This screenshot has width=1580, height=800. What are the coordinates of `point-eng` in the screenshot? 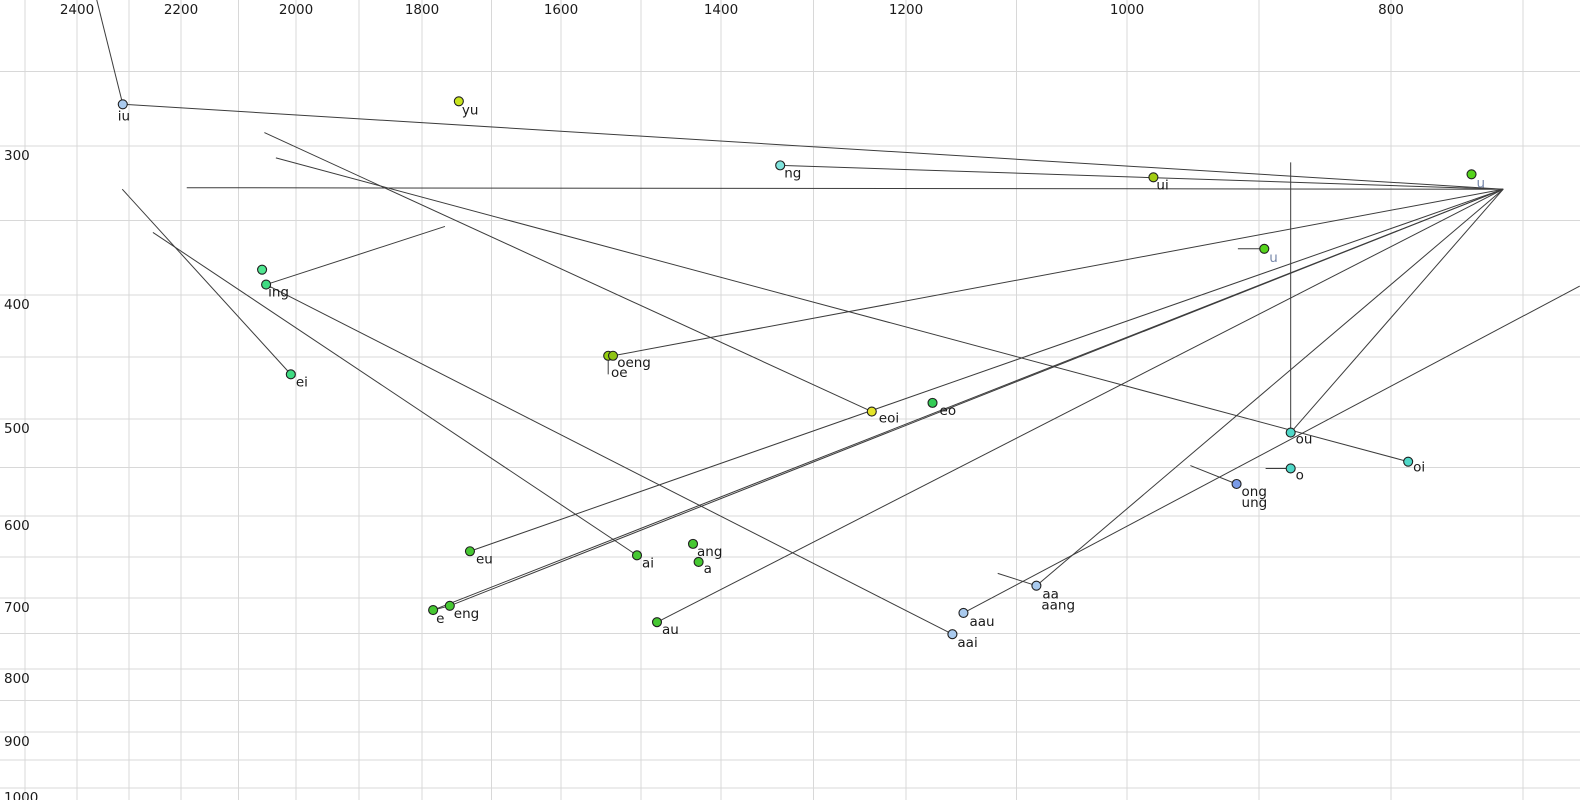 It's located at (449, 605).